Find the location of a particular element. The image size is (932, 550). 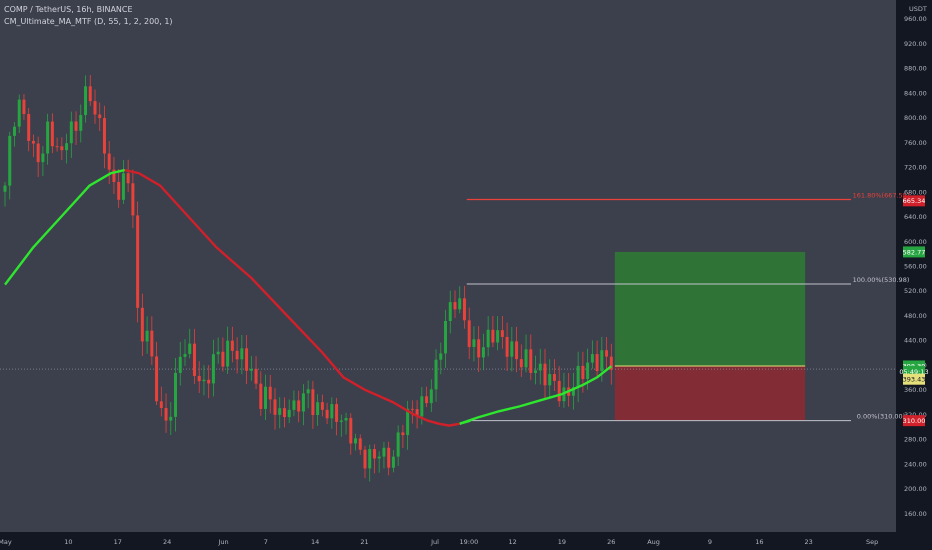

x-tick-label: 23 is located at coordinates (809, 542).